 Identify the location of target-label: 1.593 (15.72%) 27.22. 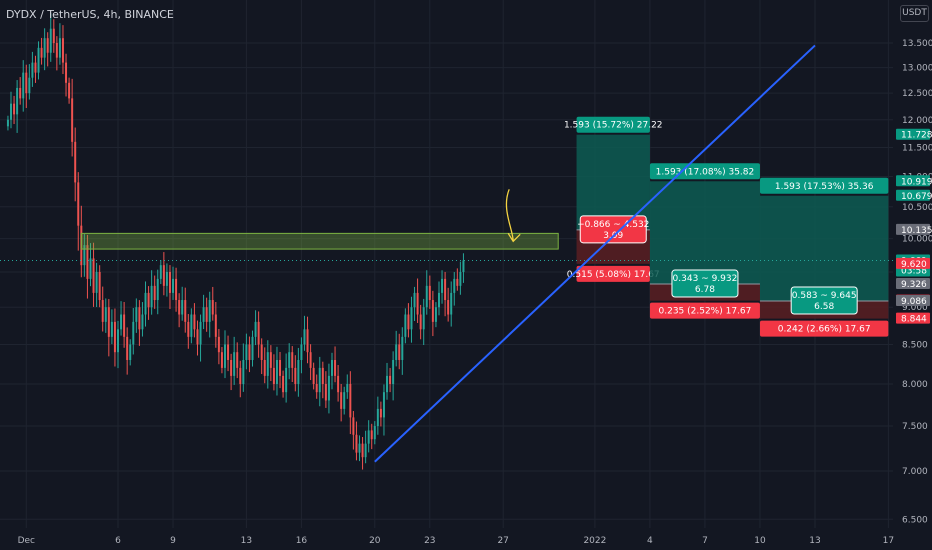
(613, 124).